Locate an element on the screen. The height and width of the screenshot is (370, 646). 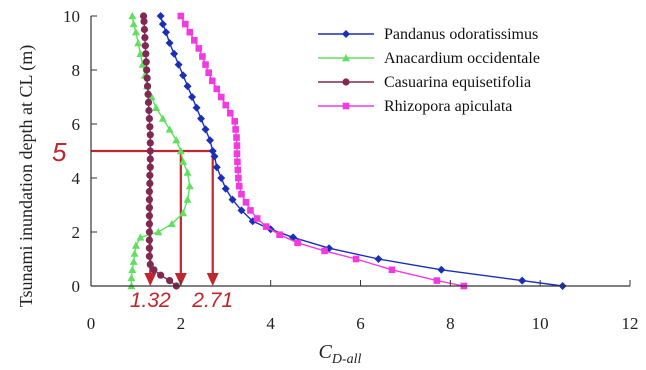
y-tick-label: 10 is located at coordinates (71, 16).